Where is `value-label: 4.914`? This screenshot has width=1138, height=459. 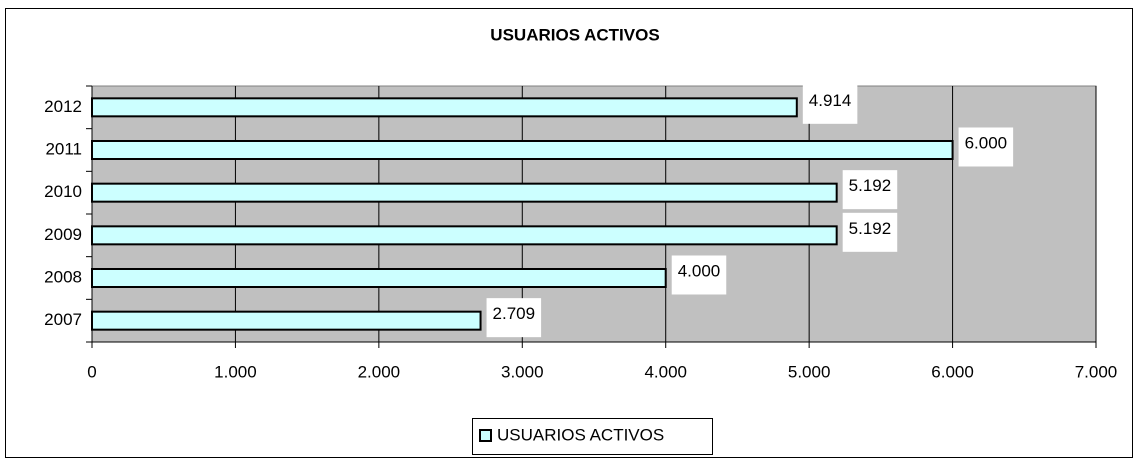
value-label: 4.914 is located at coordinates (830, 100).